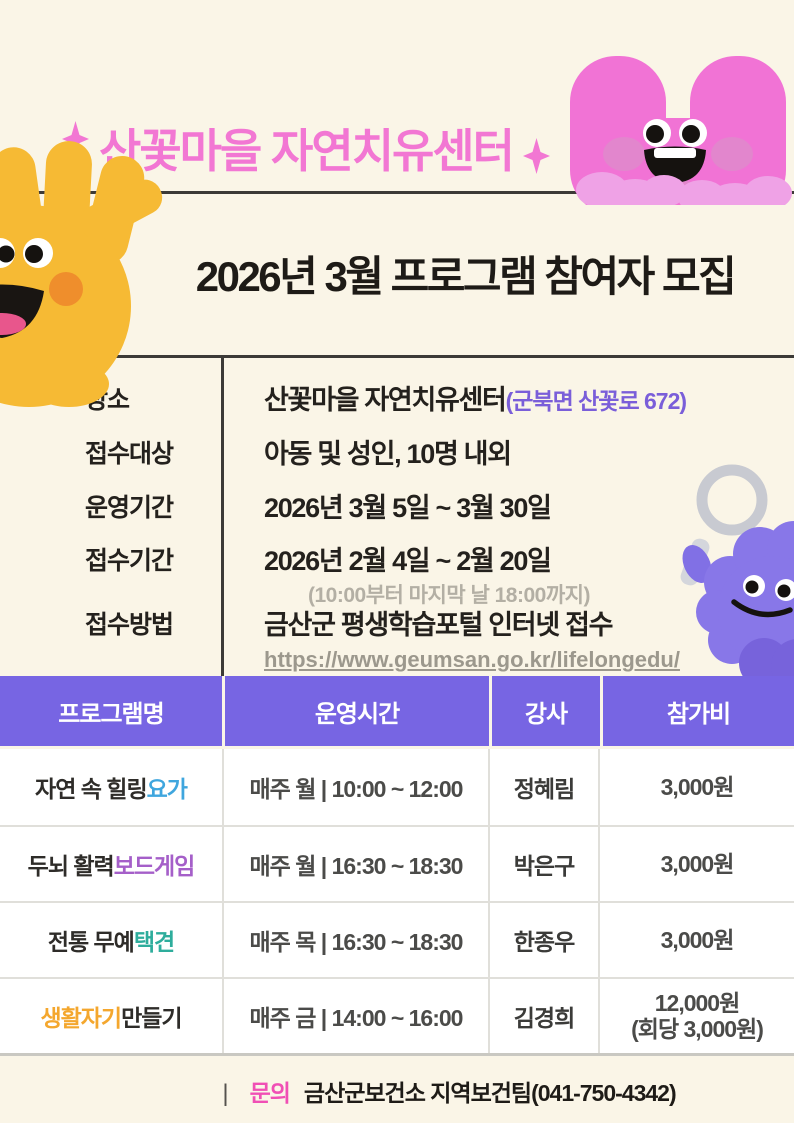 The width and height of the screenshot is (794, 1123). Describe the element at coordinates (357, 787) in the screenshot. I see `time-cell: 매주 월 | 10:00 ~ 12:00` at that location.